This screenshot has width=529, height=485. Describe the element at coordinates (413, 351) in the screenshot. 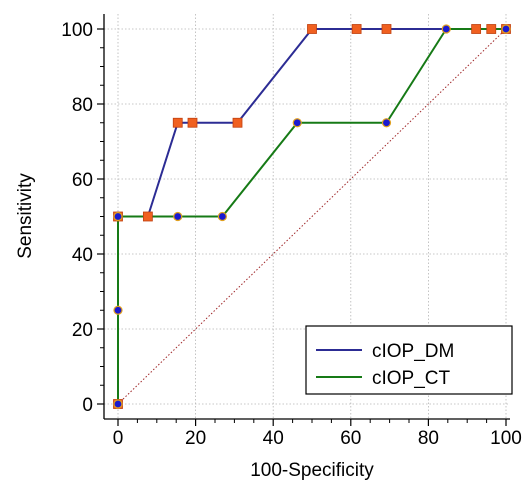

I see `legend-label-cIOP_DM: cIOP_DM` at that location.